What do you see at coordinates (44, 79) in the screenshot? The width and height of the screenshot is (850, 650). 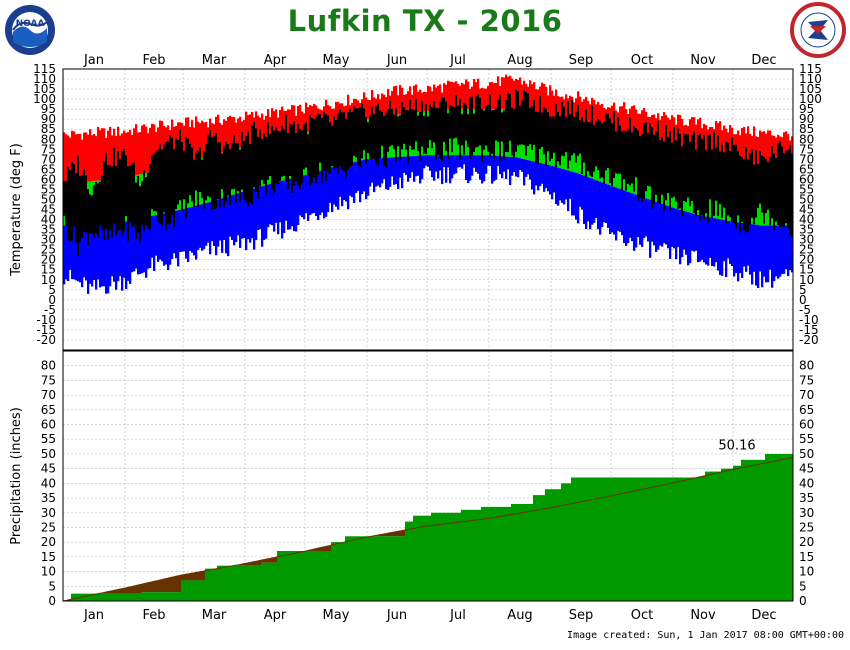 I see `temperature-tick-label-left: 110` at bounding box center [44, 79].